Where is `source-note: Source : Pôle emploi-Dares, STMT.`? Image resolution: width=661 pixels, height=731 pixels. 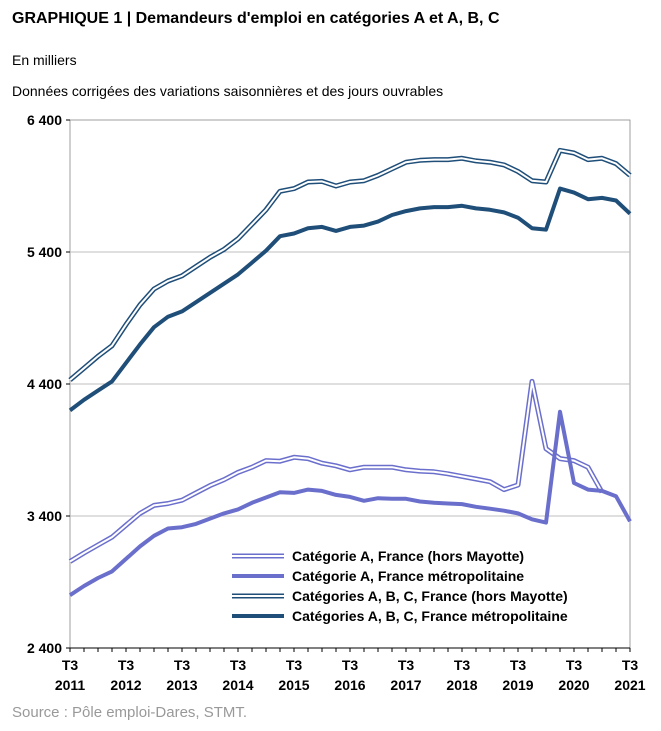
source-note: Source : Pôle emploi-Dares, STMT. is located at coordinates (130, 712).